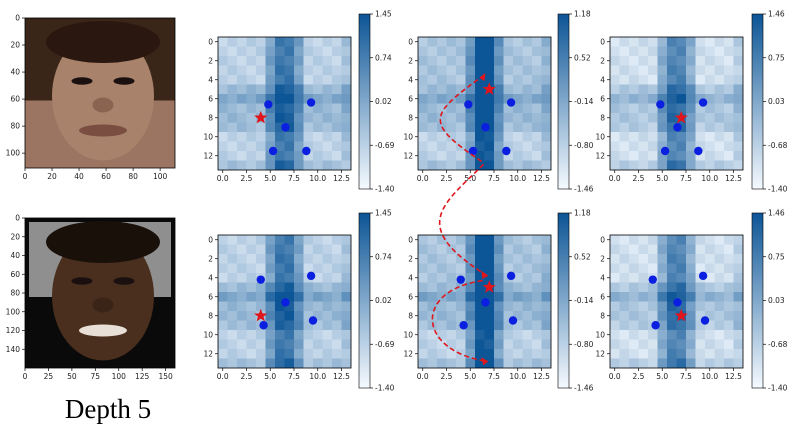  Describe the element at coordinates (13, 153) in the screenshot. I see `y-tick-label: 100` at that location.